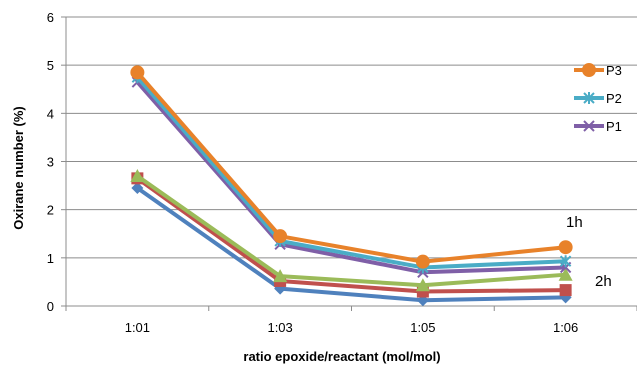 The width and height of the screenshot is (637, 367). Describe the element at coordinates (137, 327) in the screenshot. I see `x-tick-label-1-01: 1:01` at that location.